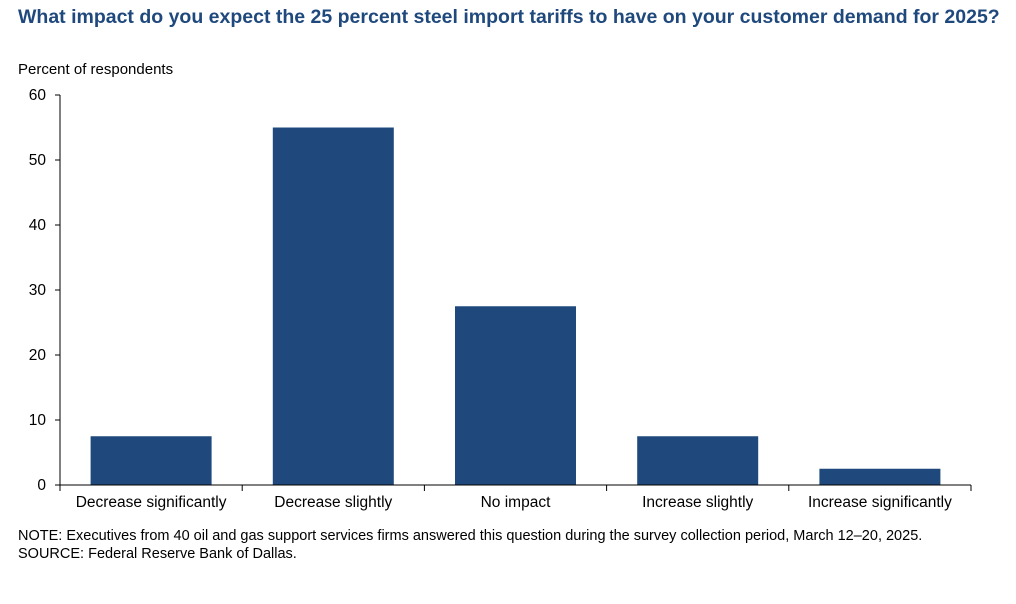  I want to click on x-tick-label: Increase slightly, so click(697, 502).